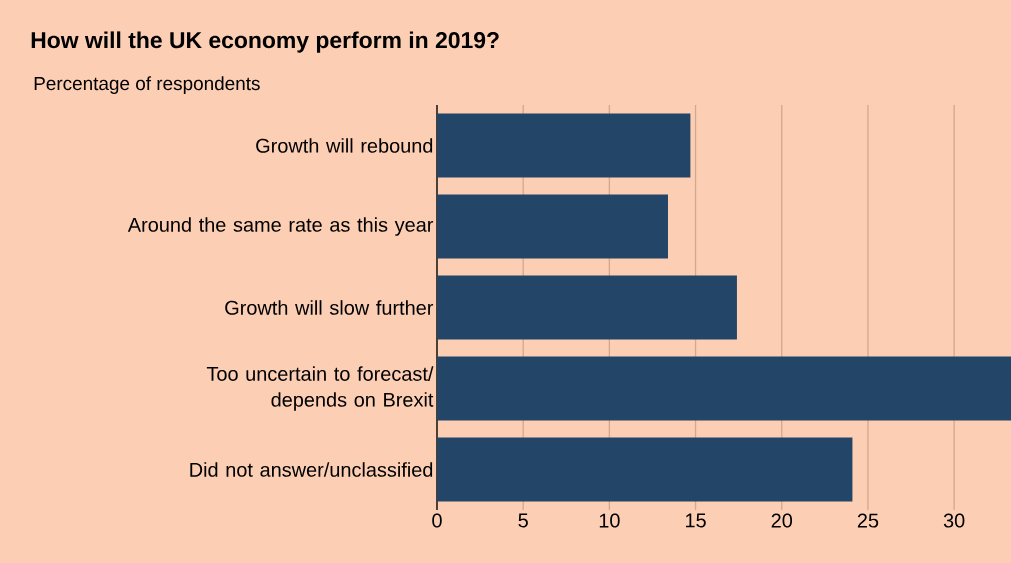  Describe the element at coordinates (320, 388) in the screenshot. I see `y-tick-label: Too uncertain to forecast/ depends on Brexit` at that location.